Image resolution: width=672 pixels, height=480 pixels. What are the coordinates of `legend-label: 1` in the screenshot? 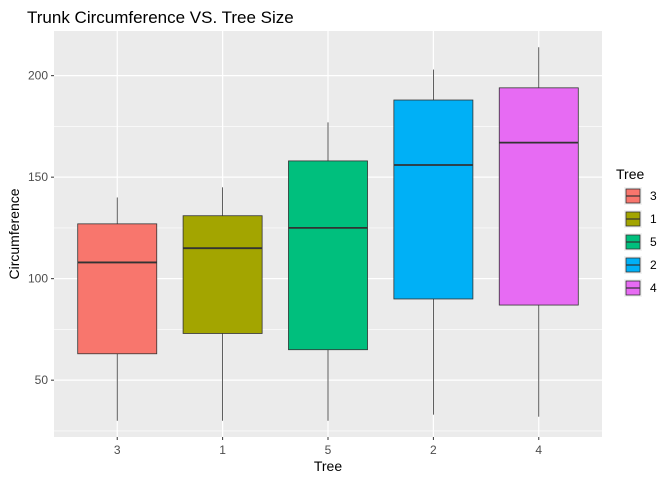 It's located at (653, 219).